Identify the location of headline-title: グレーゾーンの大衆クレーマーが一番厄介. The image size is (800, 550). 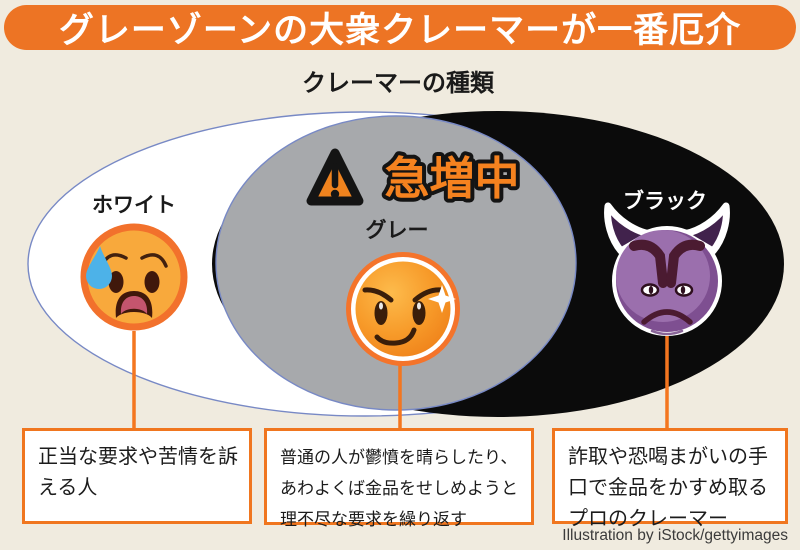
(400, 30).